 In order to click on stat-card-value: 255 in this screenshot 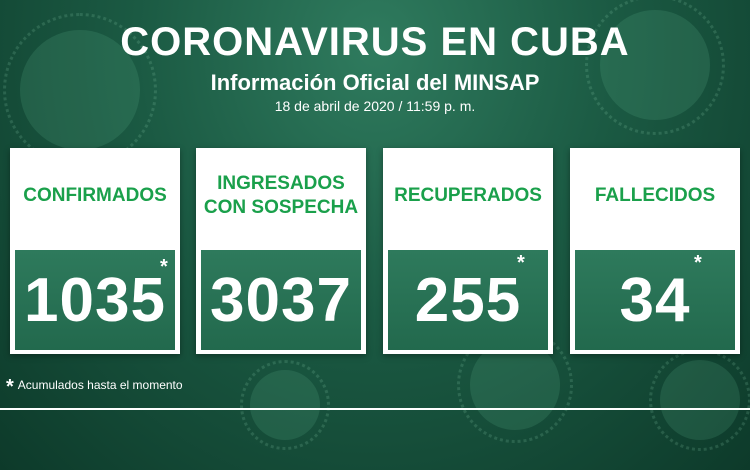, I will do `click(468, 300)`.